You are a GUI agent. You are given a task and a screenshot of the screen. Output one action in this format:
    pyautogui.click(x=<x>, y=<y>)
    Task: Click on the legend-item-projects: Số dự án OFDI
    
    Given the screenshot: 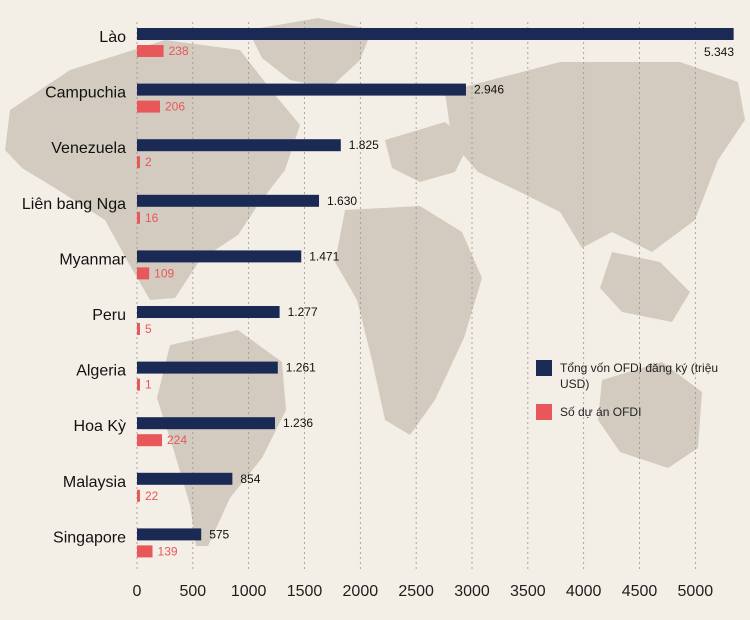 What is the action you would take?
    pyautogui.click(x=636, y=412)
    